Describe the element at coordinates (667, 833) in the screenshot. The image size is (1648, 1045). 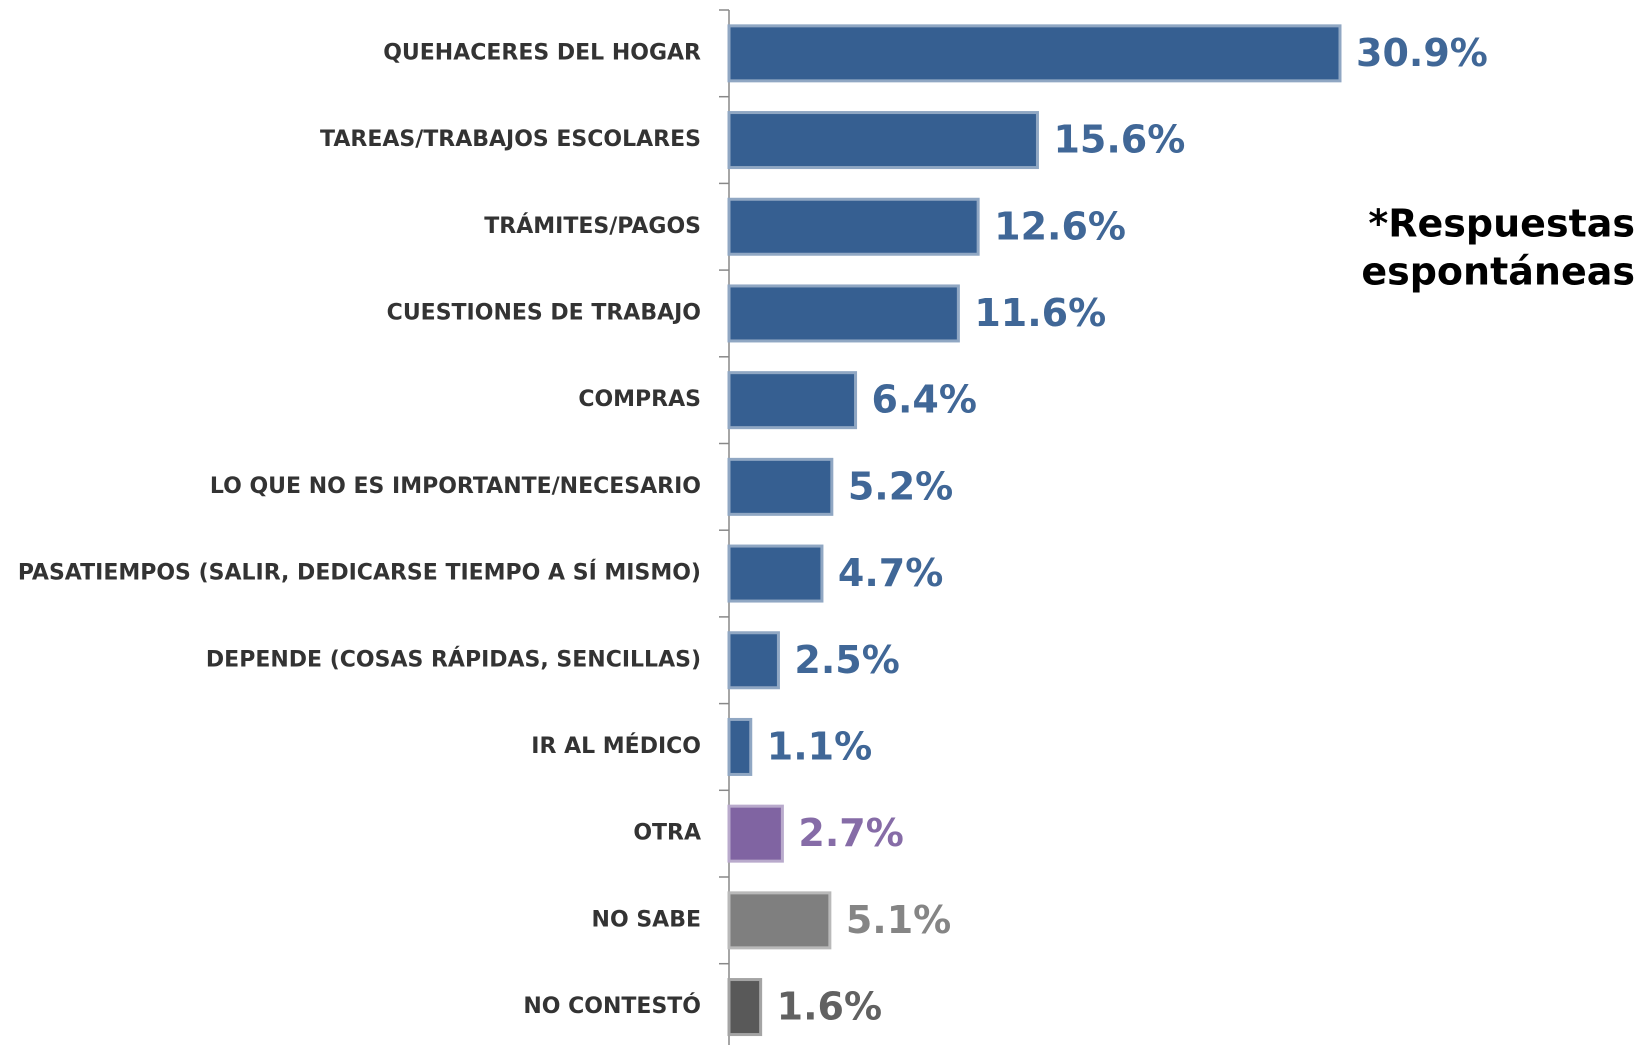
I see `category-label: OTRA` at that location.